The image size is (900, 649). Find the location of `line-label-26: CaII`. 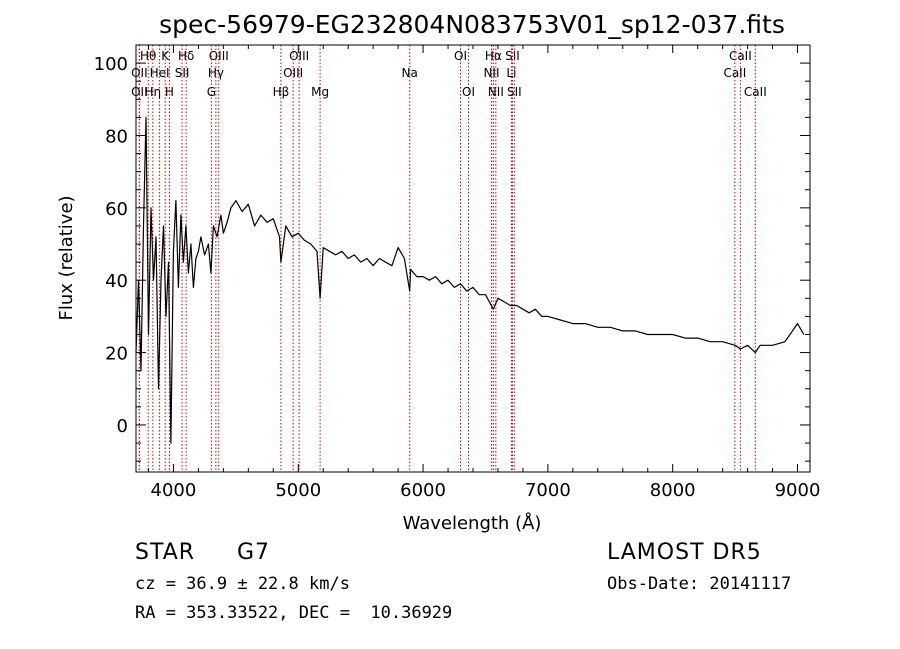

line-label-26: CaII is located at coordinates (734, 73).